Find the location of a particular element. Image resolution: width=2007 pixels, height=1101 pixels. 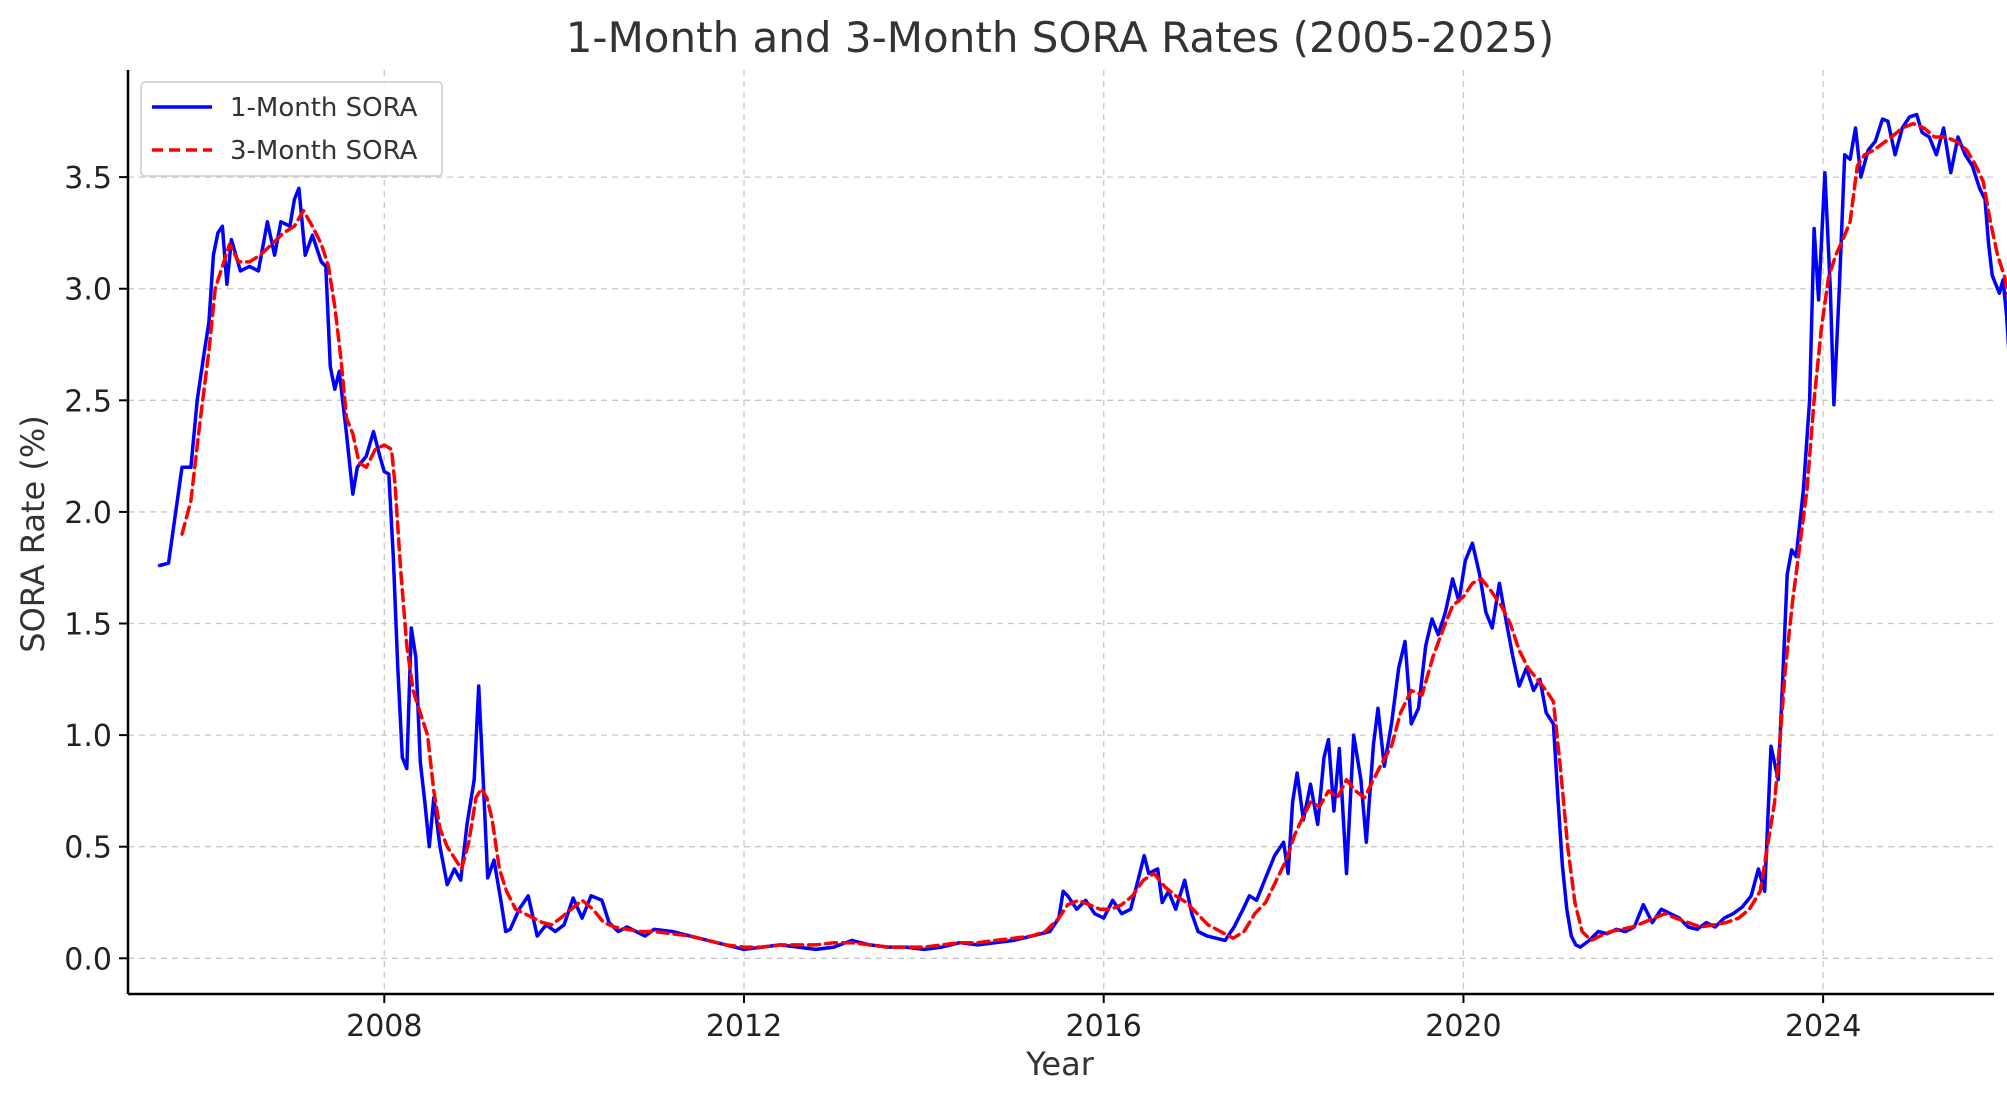

y-tick-label: 0.0 is located at coordinates (88, 959).